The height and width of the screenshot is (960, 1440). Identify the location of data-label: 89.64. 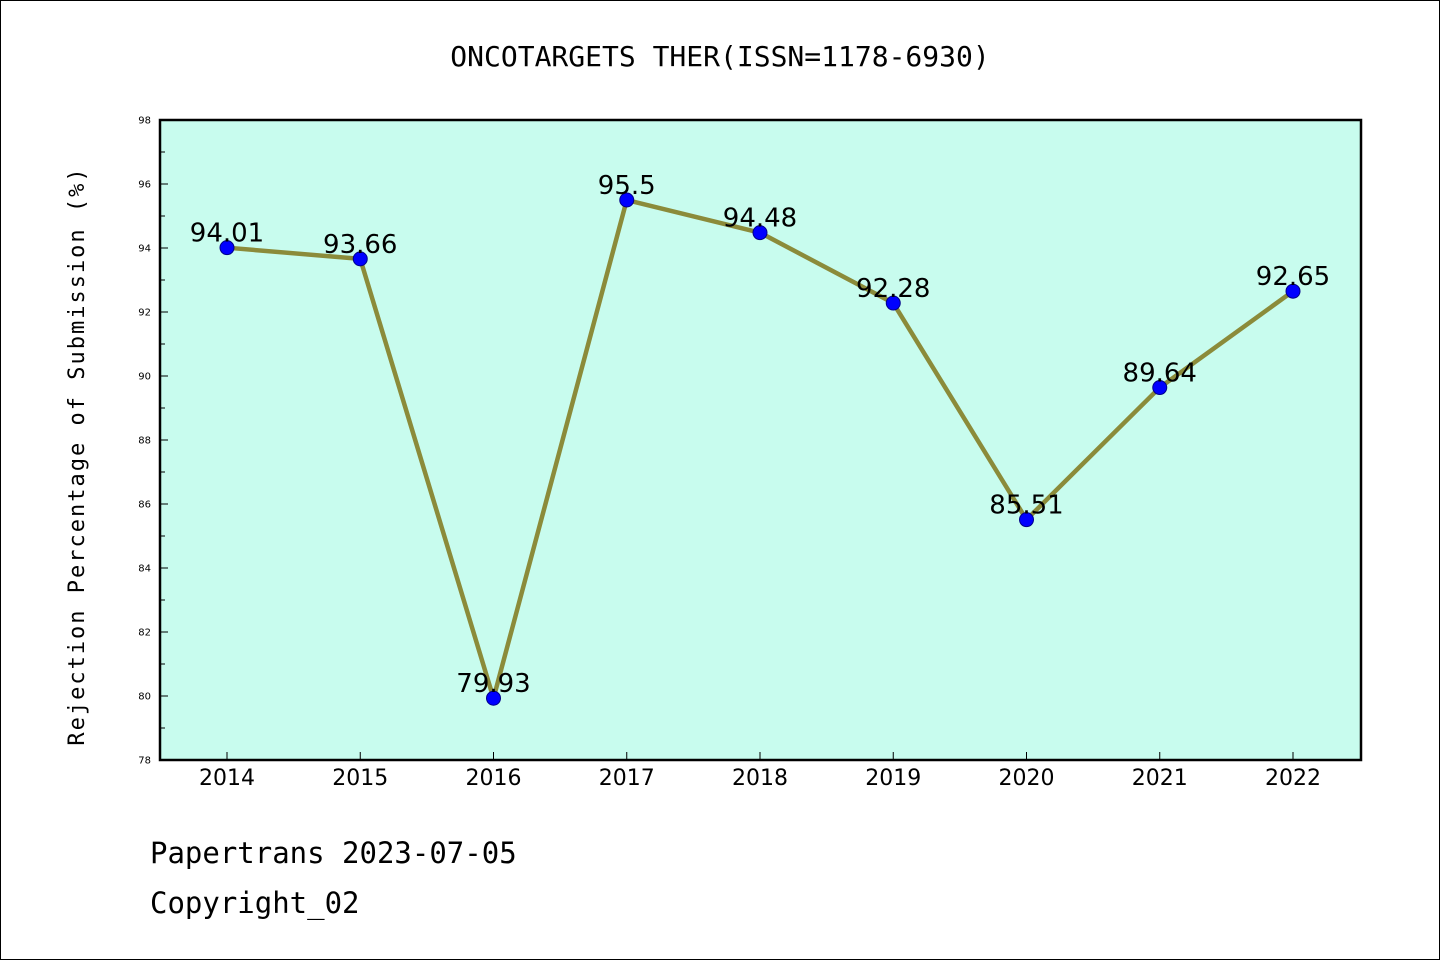
(1160, 374).